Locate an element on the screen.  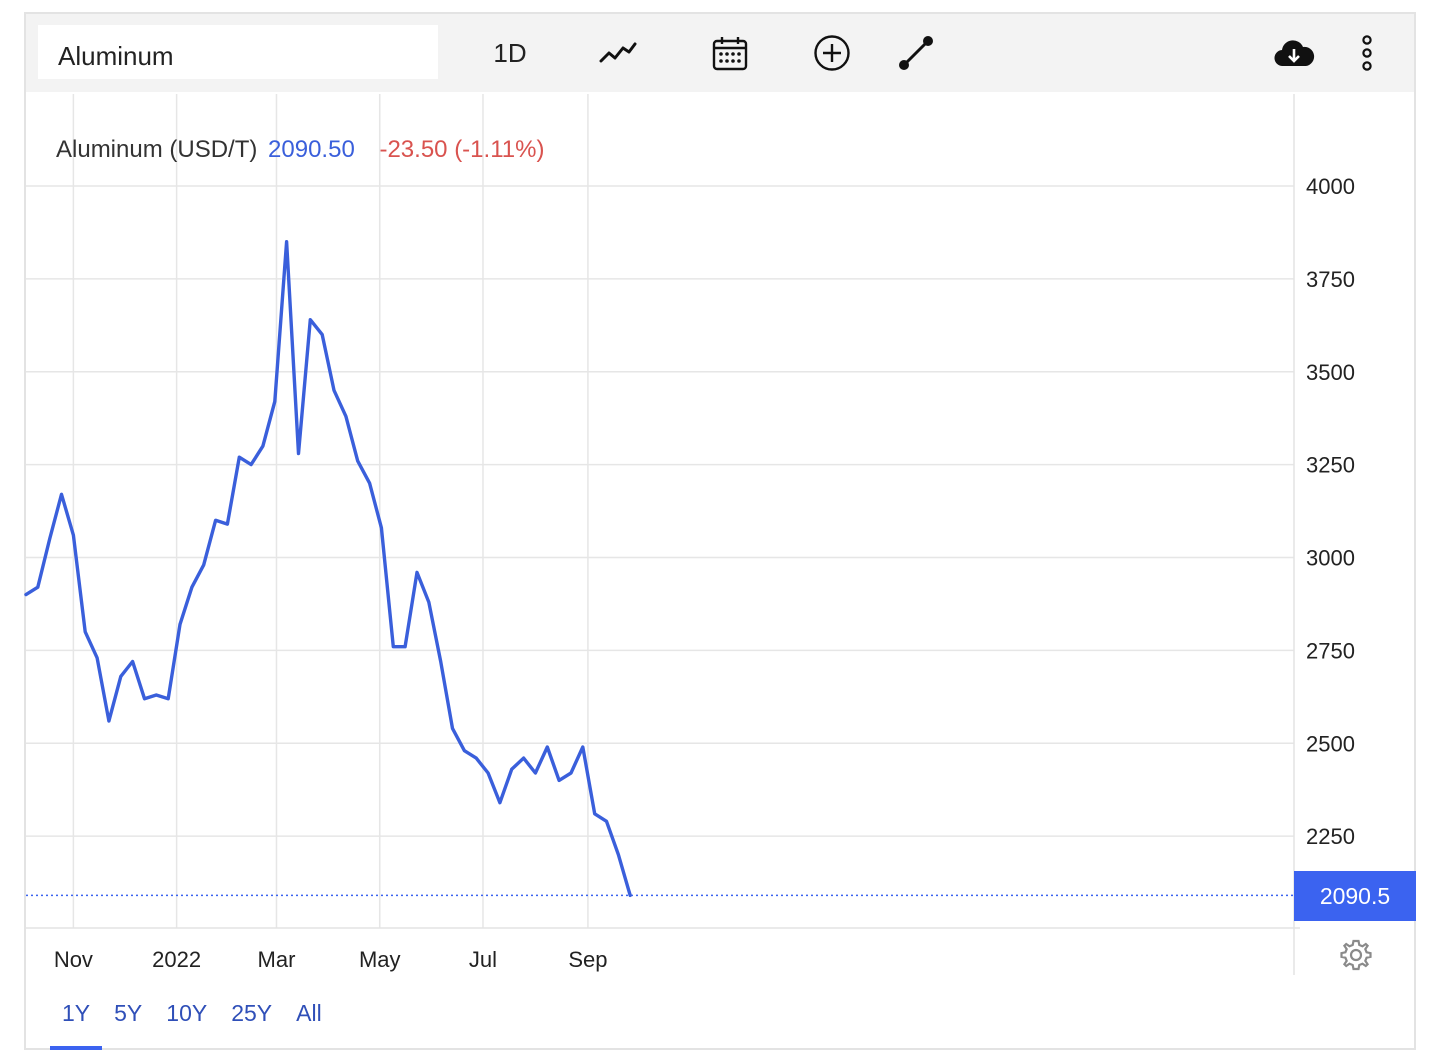
interval-label: 1D is located at coordinates (510, 52).